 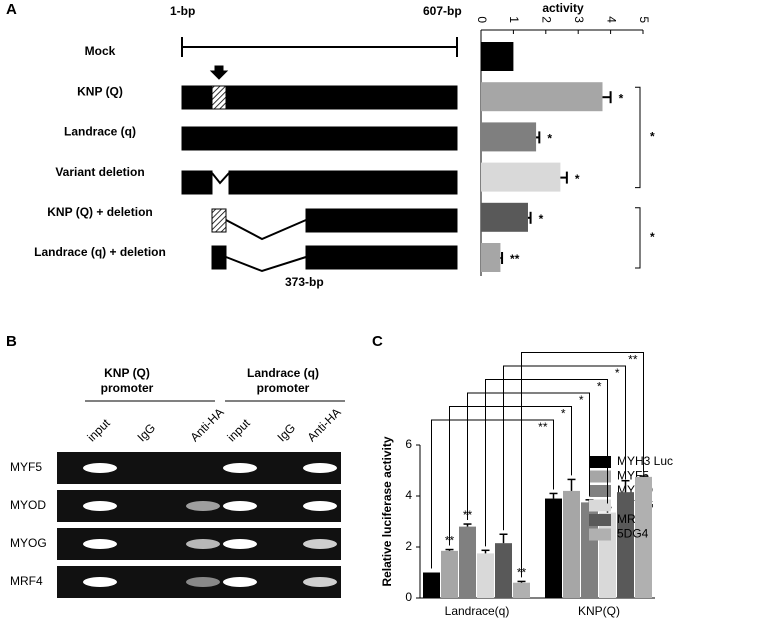 I want to click on category-label: Landrace (q), so click(x=100, y=132).